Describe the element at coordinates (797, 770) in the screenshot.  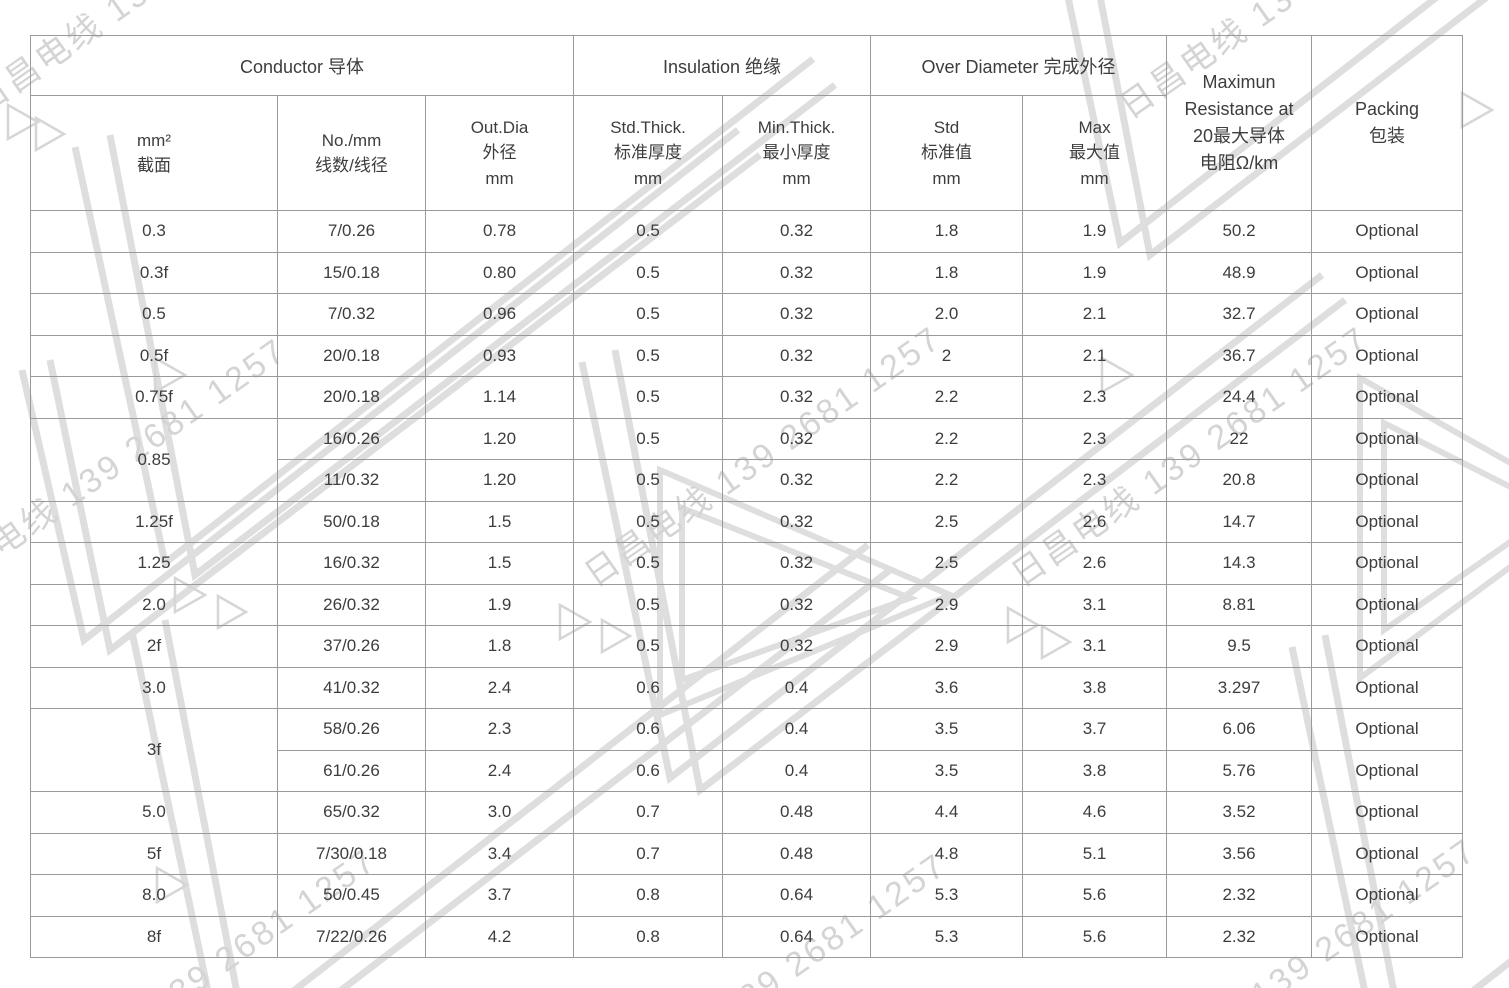
I see `cell-min-thick: 0.4` at that location.